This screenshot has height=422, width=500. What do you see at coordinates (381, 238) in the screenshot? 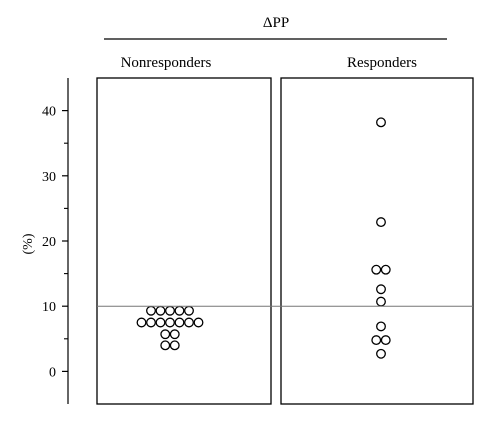
I see `points-responders` at bounding box center [381, 238].